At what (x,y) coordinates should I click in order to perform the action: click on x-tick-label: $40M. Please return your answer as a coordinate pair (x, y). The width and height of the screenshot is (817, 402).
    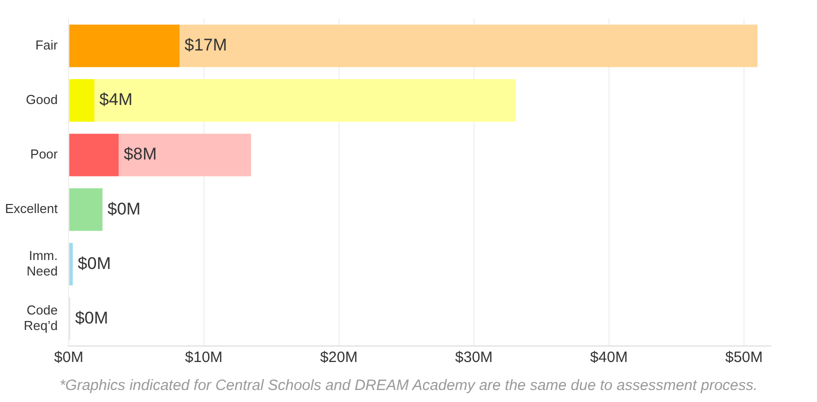
    Looking at the image, I should click on (609, 357).